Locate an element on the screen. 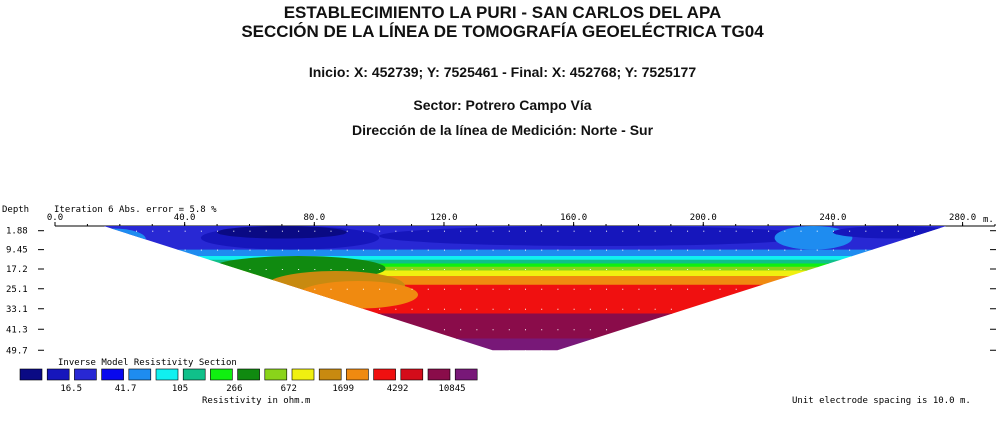 The height and width of the screenshot is (424, 1005). legend-label: 105 is located at coordinates (180, 389).